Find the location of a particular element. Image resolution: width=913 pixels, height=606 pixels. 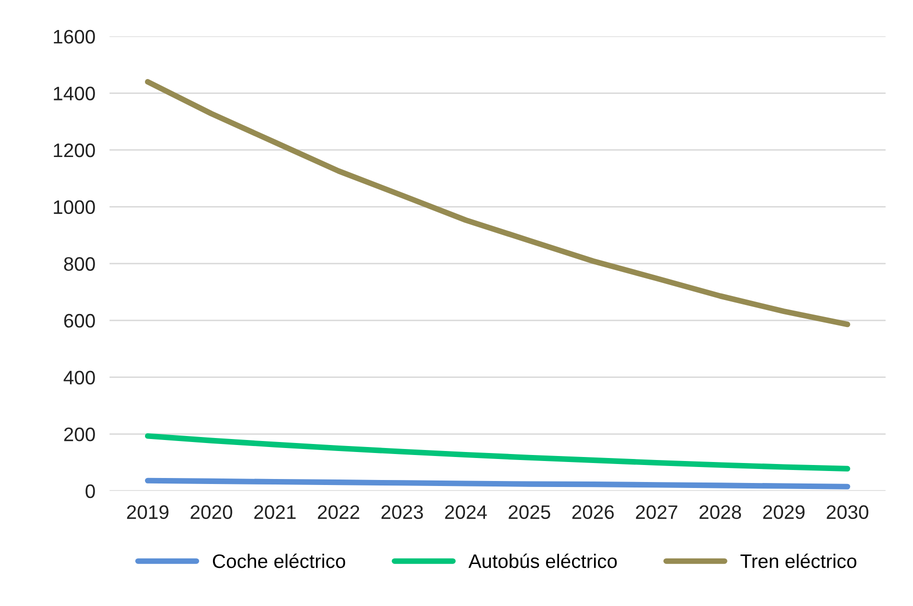

x-tick-label: 2025 is located at coordinates (529, 512).